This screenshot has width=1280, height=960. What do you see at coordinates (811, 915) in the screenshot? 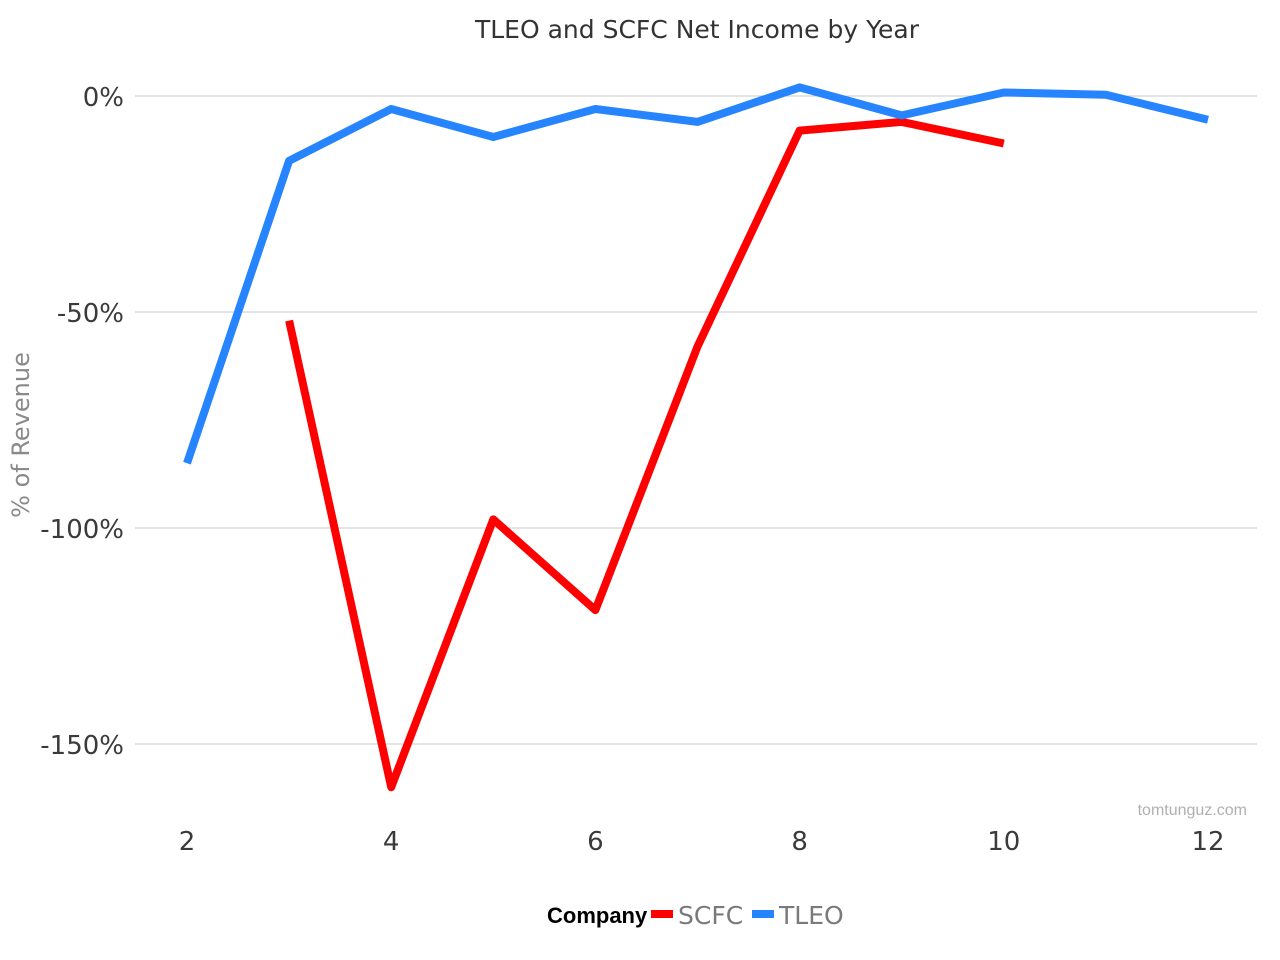
I see `legend-label-tleo: TLEO` at bounding box center [811, 915].